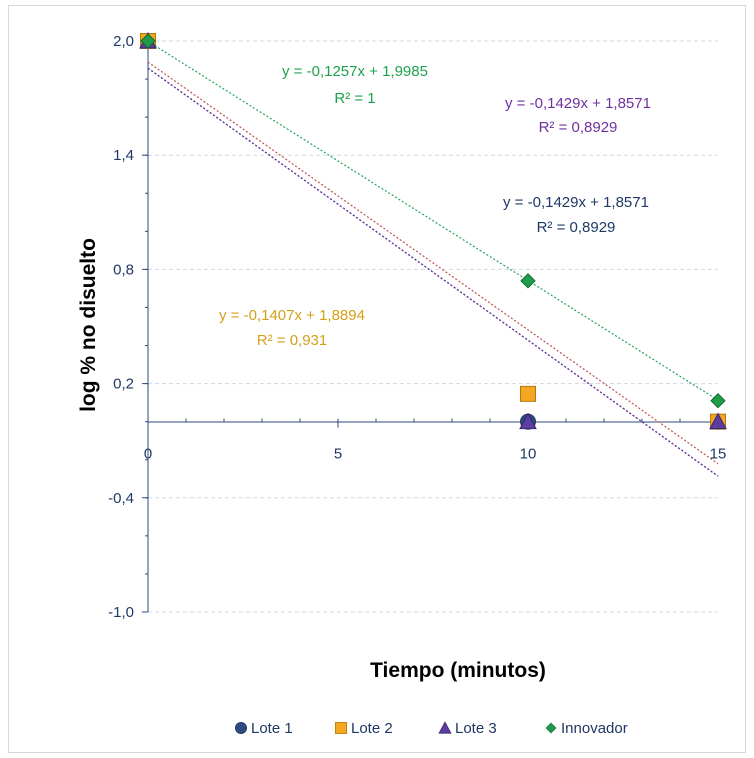 The width and height of the screenshot is (754, 758). Describe the element at coordinates (148, 454) in the screenshot. I see `x-tick-label: 0` at that location.